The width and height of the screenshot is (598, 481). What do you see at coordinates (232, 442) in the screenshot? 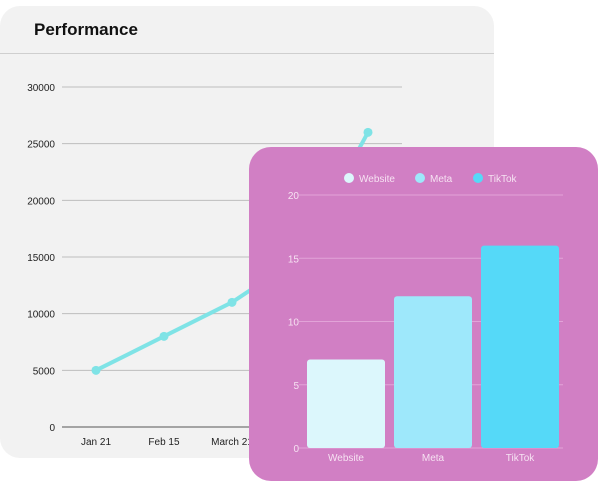
I see `x-tick-label: March 21` at bounding box center [232, 442].